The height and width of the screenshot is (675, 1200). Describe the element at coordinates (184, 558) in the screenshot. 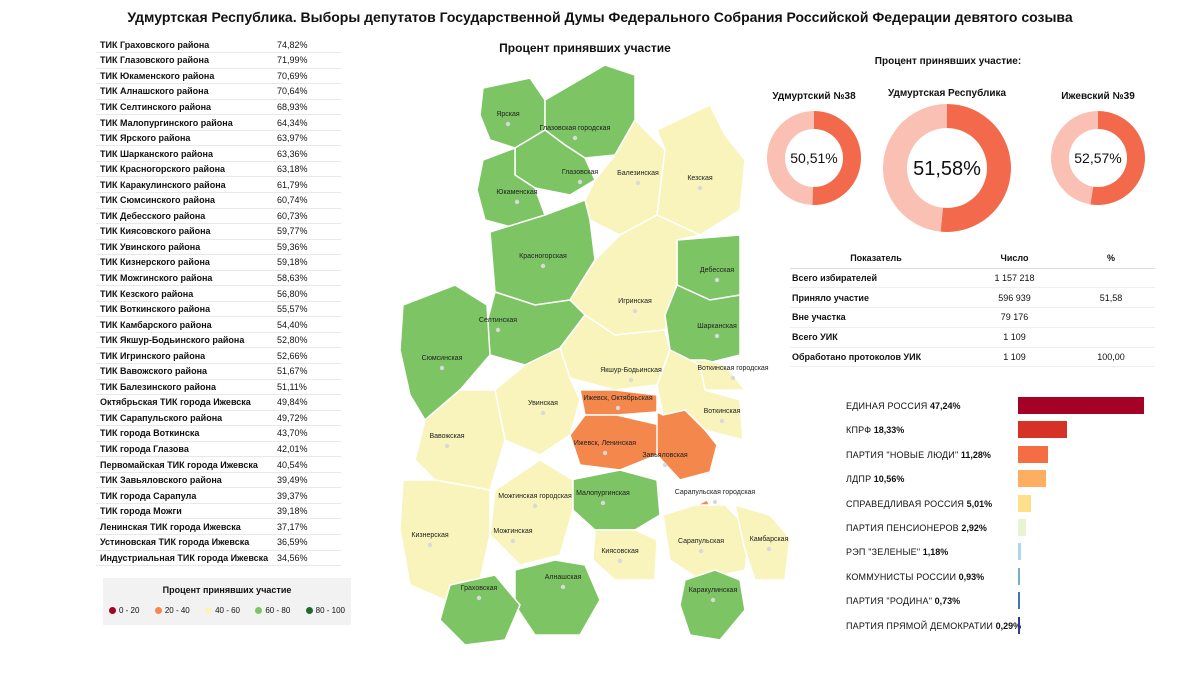

I see `district-name: Индустриальная ТИК города Ижевска` at that location.